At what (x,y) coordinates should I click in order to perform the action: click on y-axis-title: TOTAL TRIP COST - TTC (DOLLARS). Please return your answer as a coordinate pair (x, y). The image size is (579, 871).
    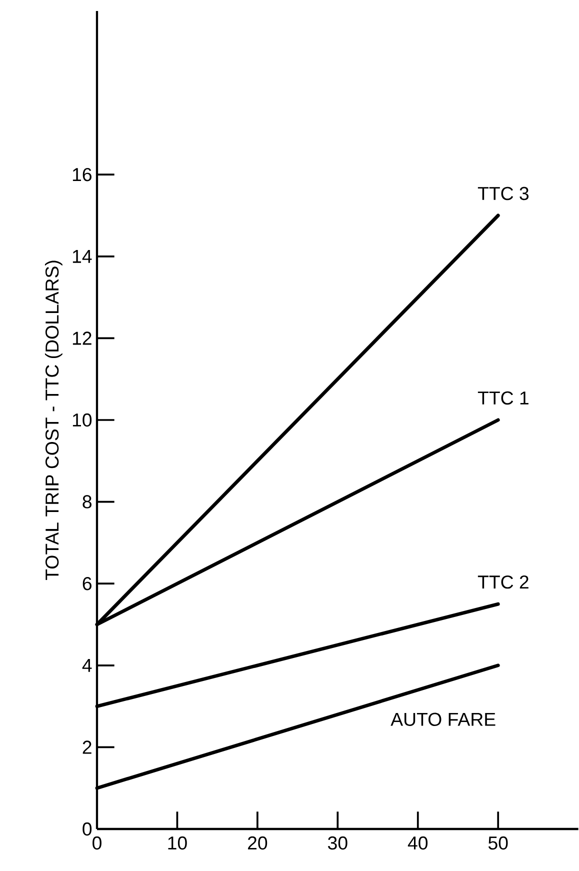
    Looking at the image, I should click on (53, 420).